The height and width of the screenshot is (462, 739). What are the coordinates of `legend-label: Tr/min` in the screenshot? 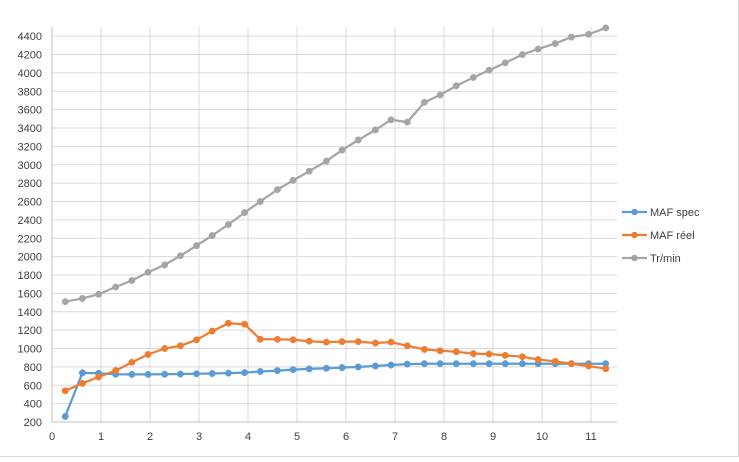 It's located at (665, 259).